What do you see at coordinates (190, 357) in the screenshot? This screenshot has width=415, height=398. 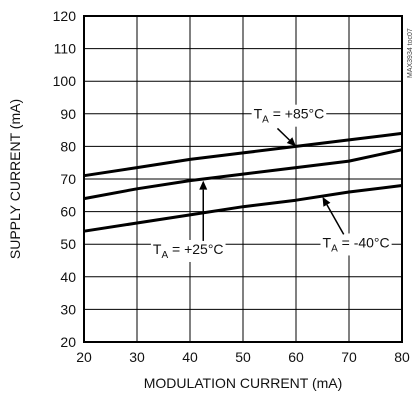 I see `x-tick-label: 40` at bounding box center [190, 357].